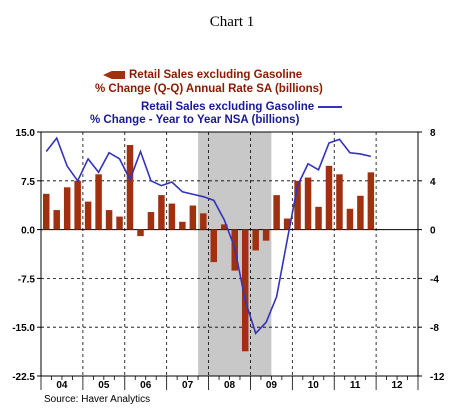 The width and height of the screenshot is (464, 413). What do you see at coordinates (104, 385) in the screenshot?
I see `x-axis-tick-label: 05` at bounding box center [104, 385].